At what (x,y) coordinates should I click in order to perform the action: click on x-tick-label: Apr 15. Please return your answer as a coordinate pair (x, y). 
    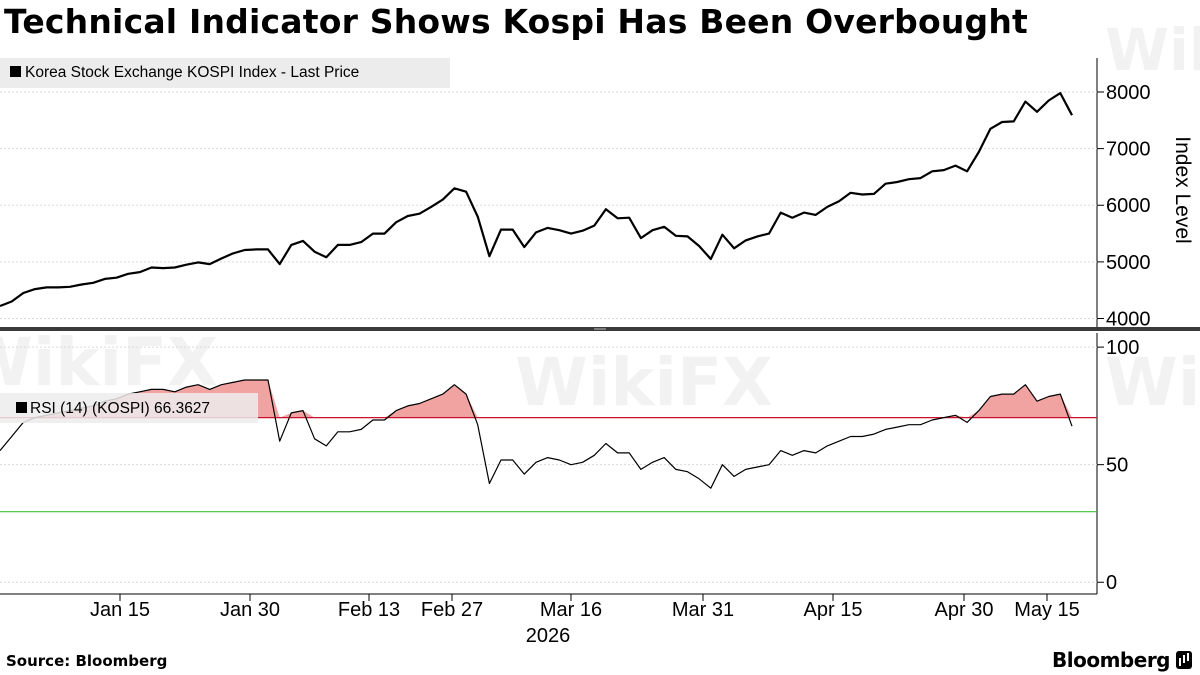
    Looking at the image, I should click on (833, 610).